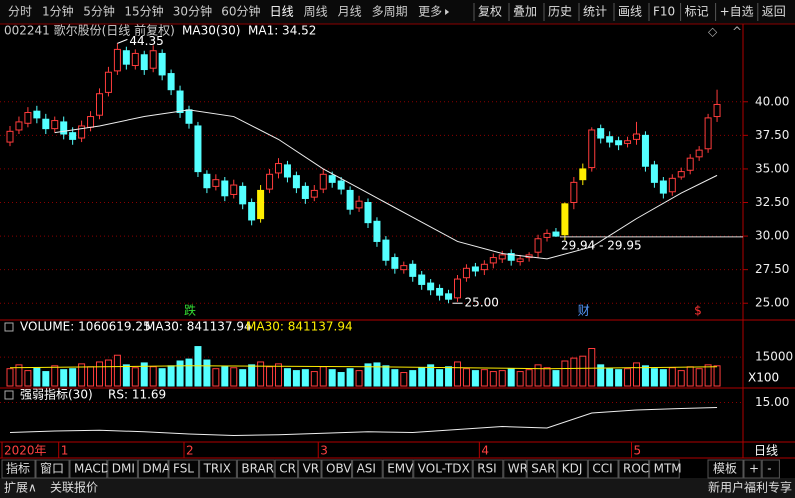  Describe the element at coordinates (390, 12) in the screenshot. I see `period-tab: 多周期` at that location.